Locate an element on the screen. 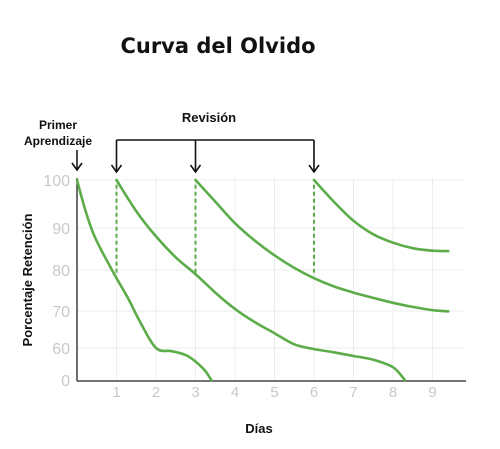  x-tick-label: 2 is located at coordinates (156, 392).